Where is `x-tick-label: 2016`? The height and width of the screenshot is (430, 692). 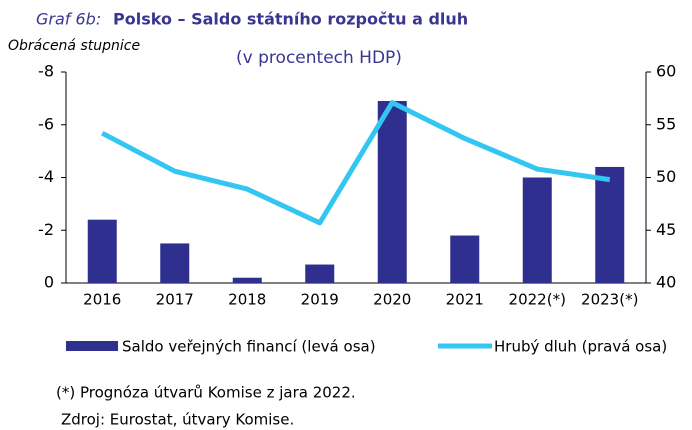
x-tick-label: 2016 is located at coordinates (102, 300).